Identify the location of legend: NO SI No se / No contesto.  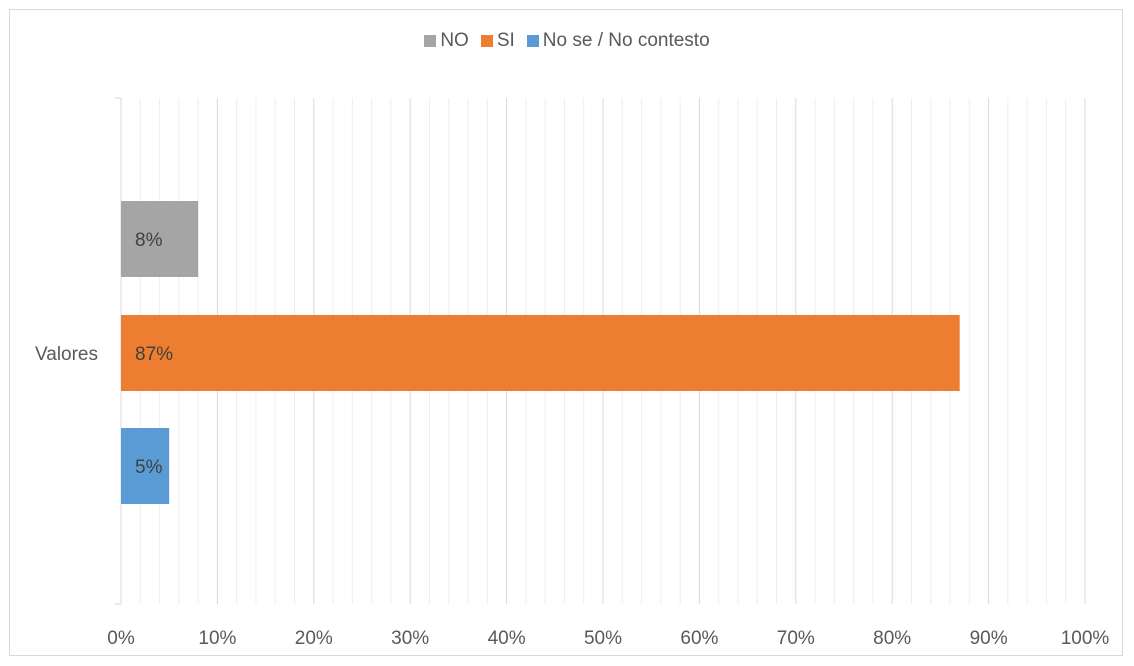
(567, 41).